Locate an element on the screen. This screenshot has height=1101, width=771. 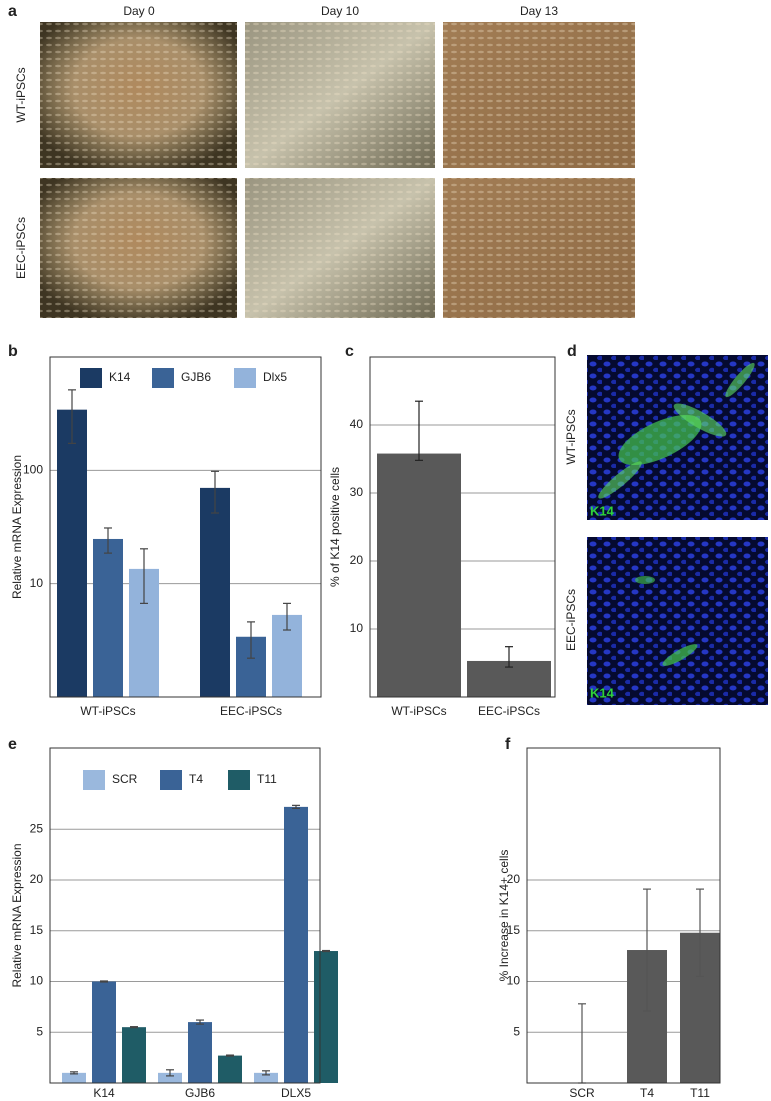
panel-label: a is located at coordinates (12, 11).